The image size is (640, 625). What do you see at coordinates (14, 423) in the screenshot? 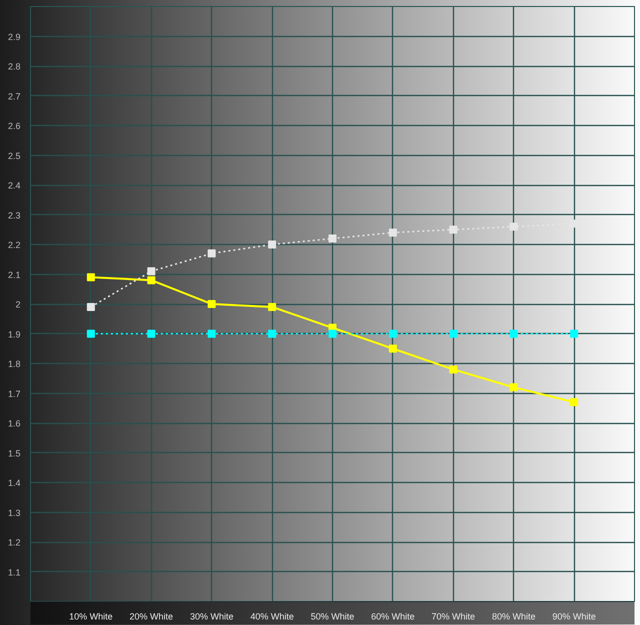
I see `y-tick-label: 1.6` at bounding box center [14, 423].